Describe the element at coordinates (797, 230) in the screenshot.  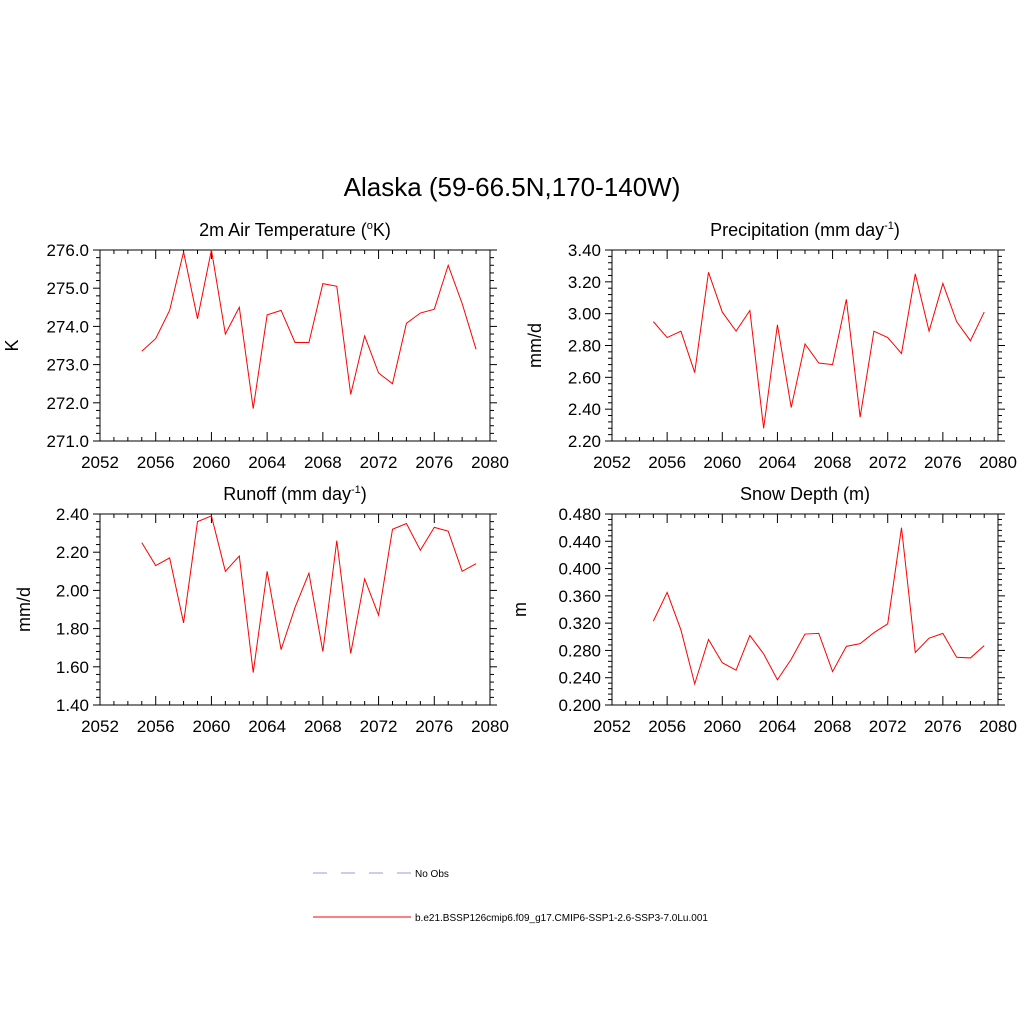
I see `panel-title-text: Precipitation (mm day` at that location.